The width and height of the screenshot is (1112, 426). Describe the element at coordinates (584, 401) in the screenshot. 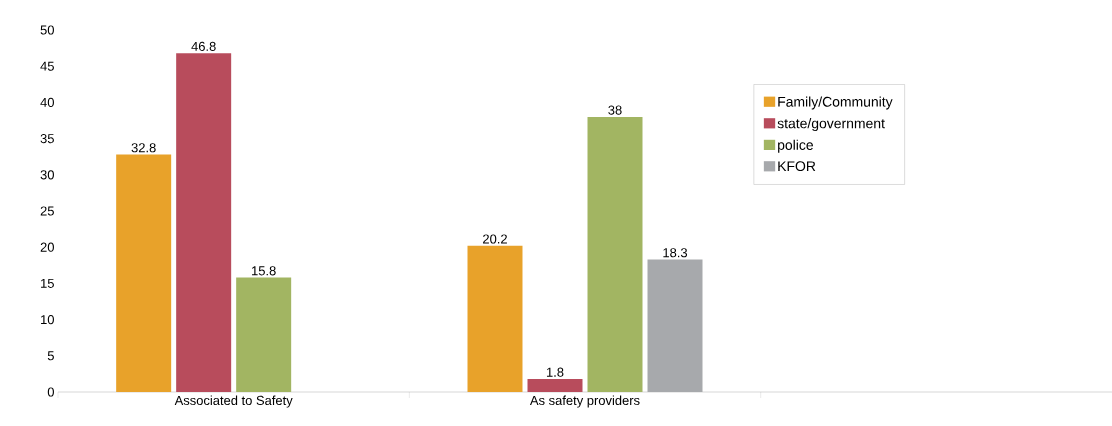

I see `x-tick-label: As safety providers` at that location.